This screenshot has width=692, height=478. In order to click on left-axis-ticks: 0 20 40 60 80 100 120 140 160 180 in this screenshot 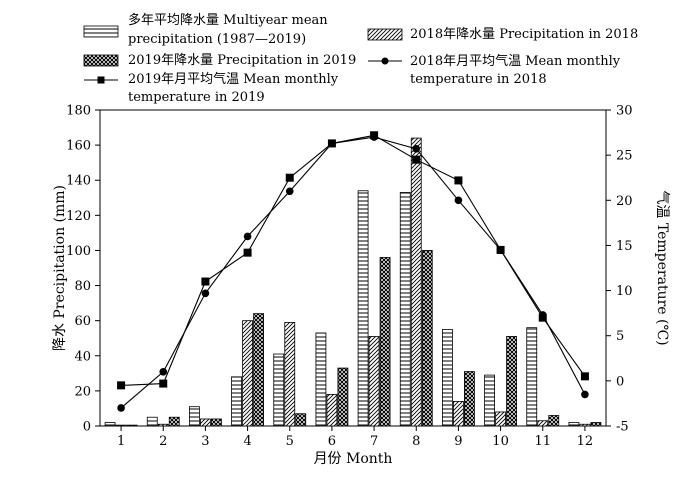, I will do `click(83, 269)`.